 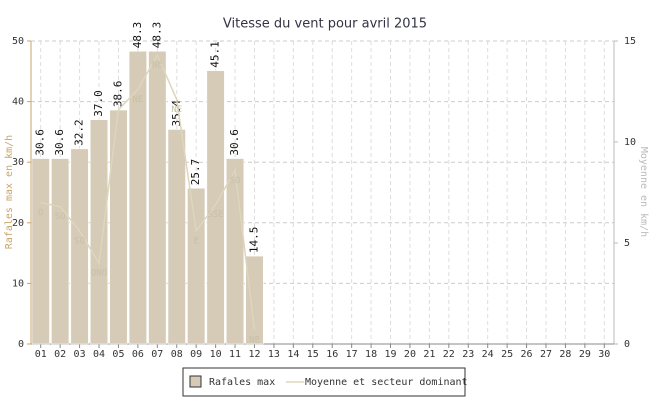 What do you see at coordinates (293, 354) in the screenshot?
I see `x-tick-label: 14` at bounding box center [293, 354].